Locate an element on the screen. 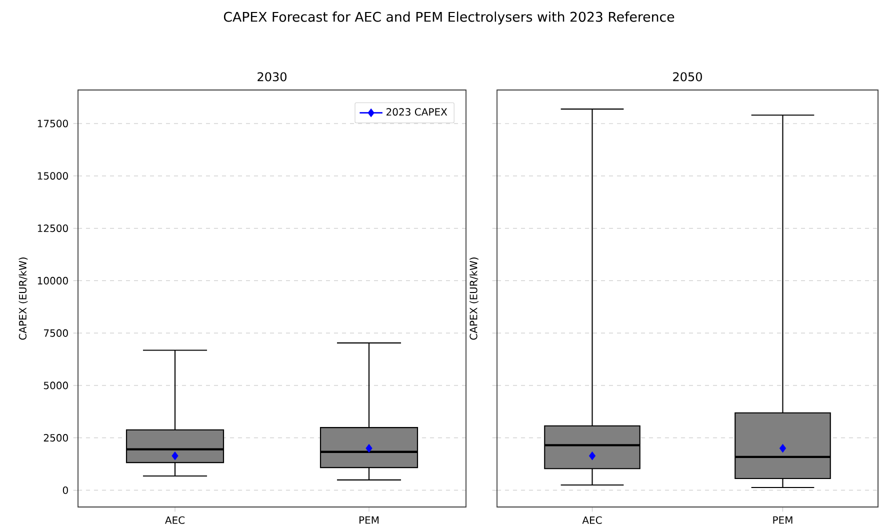 The width and height of the screenshot is (879, 532). chart-subtitle: 2030 is located at coordinates (272, 77).